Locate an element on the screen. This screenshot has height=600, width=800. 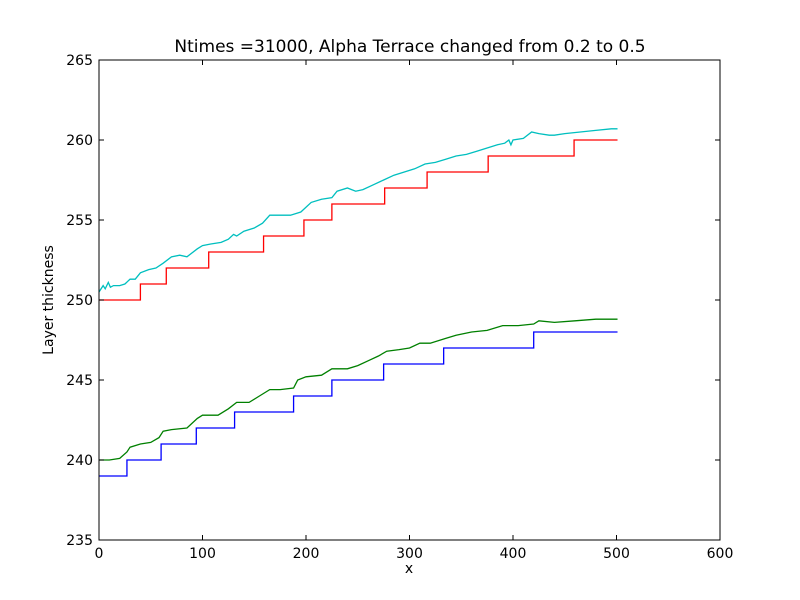
y-axis-label: Layer thickness is located at coordinates (49, 300).